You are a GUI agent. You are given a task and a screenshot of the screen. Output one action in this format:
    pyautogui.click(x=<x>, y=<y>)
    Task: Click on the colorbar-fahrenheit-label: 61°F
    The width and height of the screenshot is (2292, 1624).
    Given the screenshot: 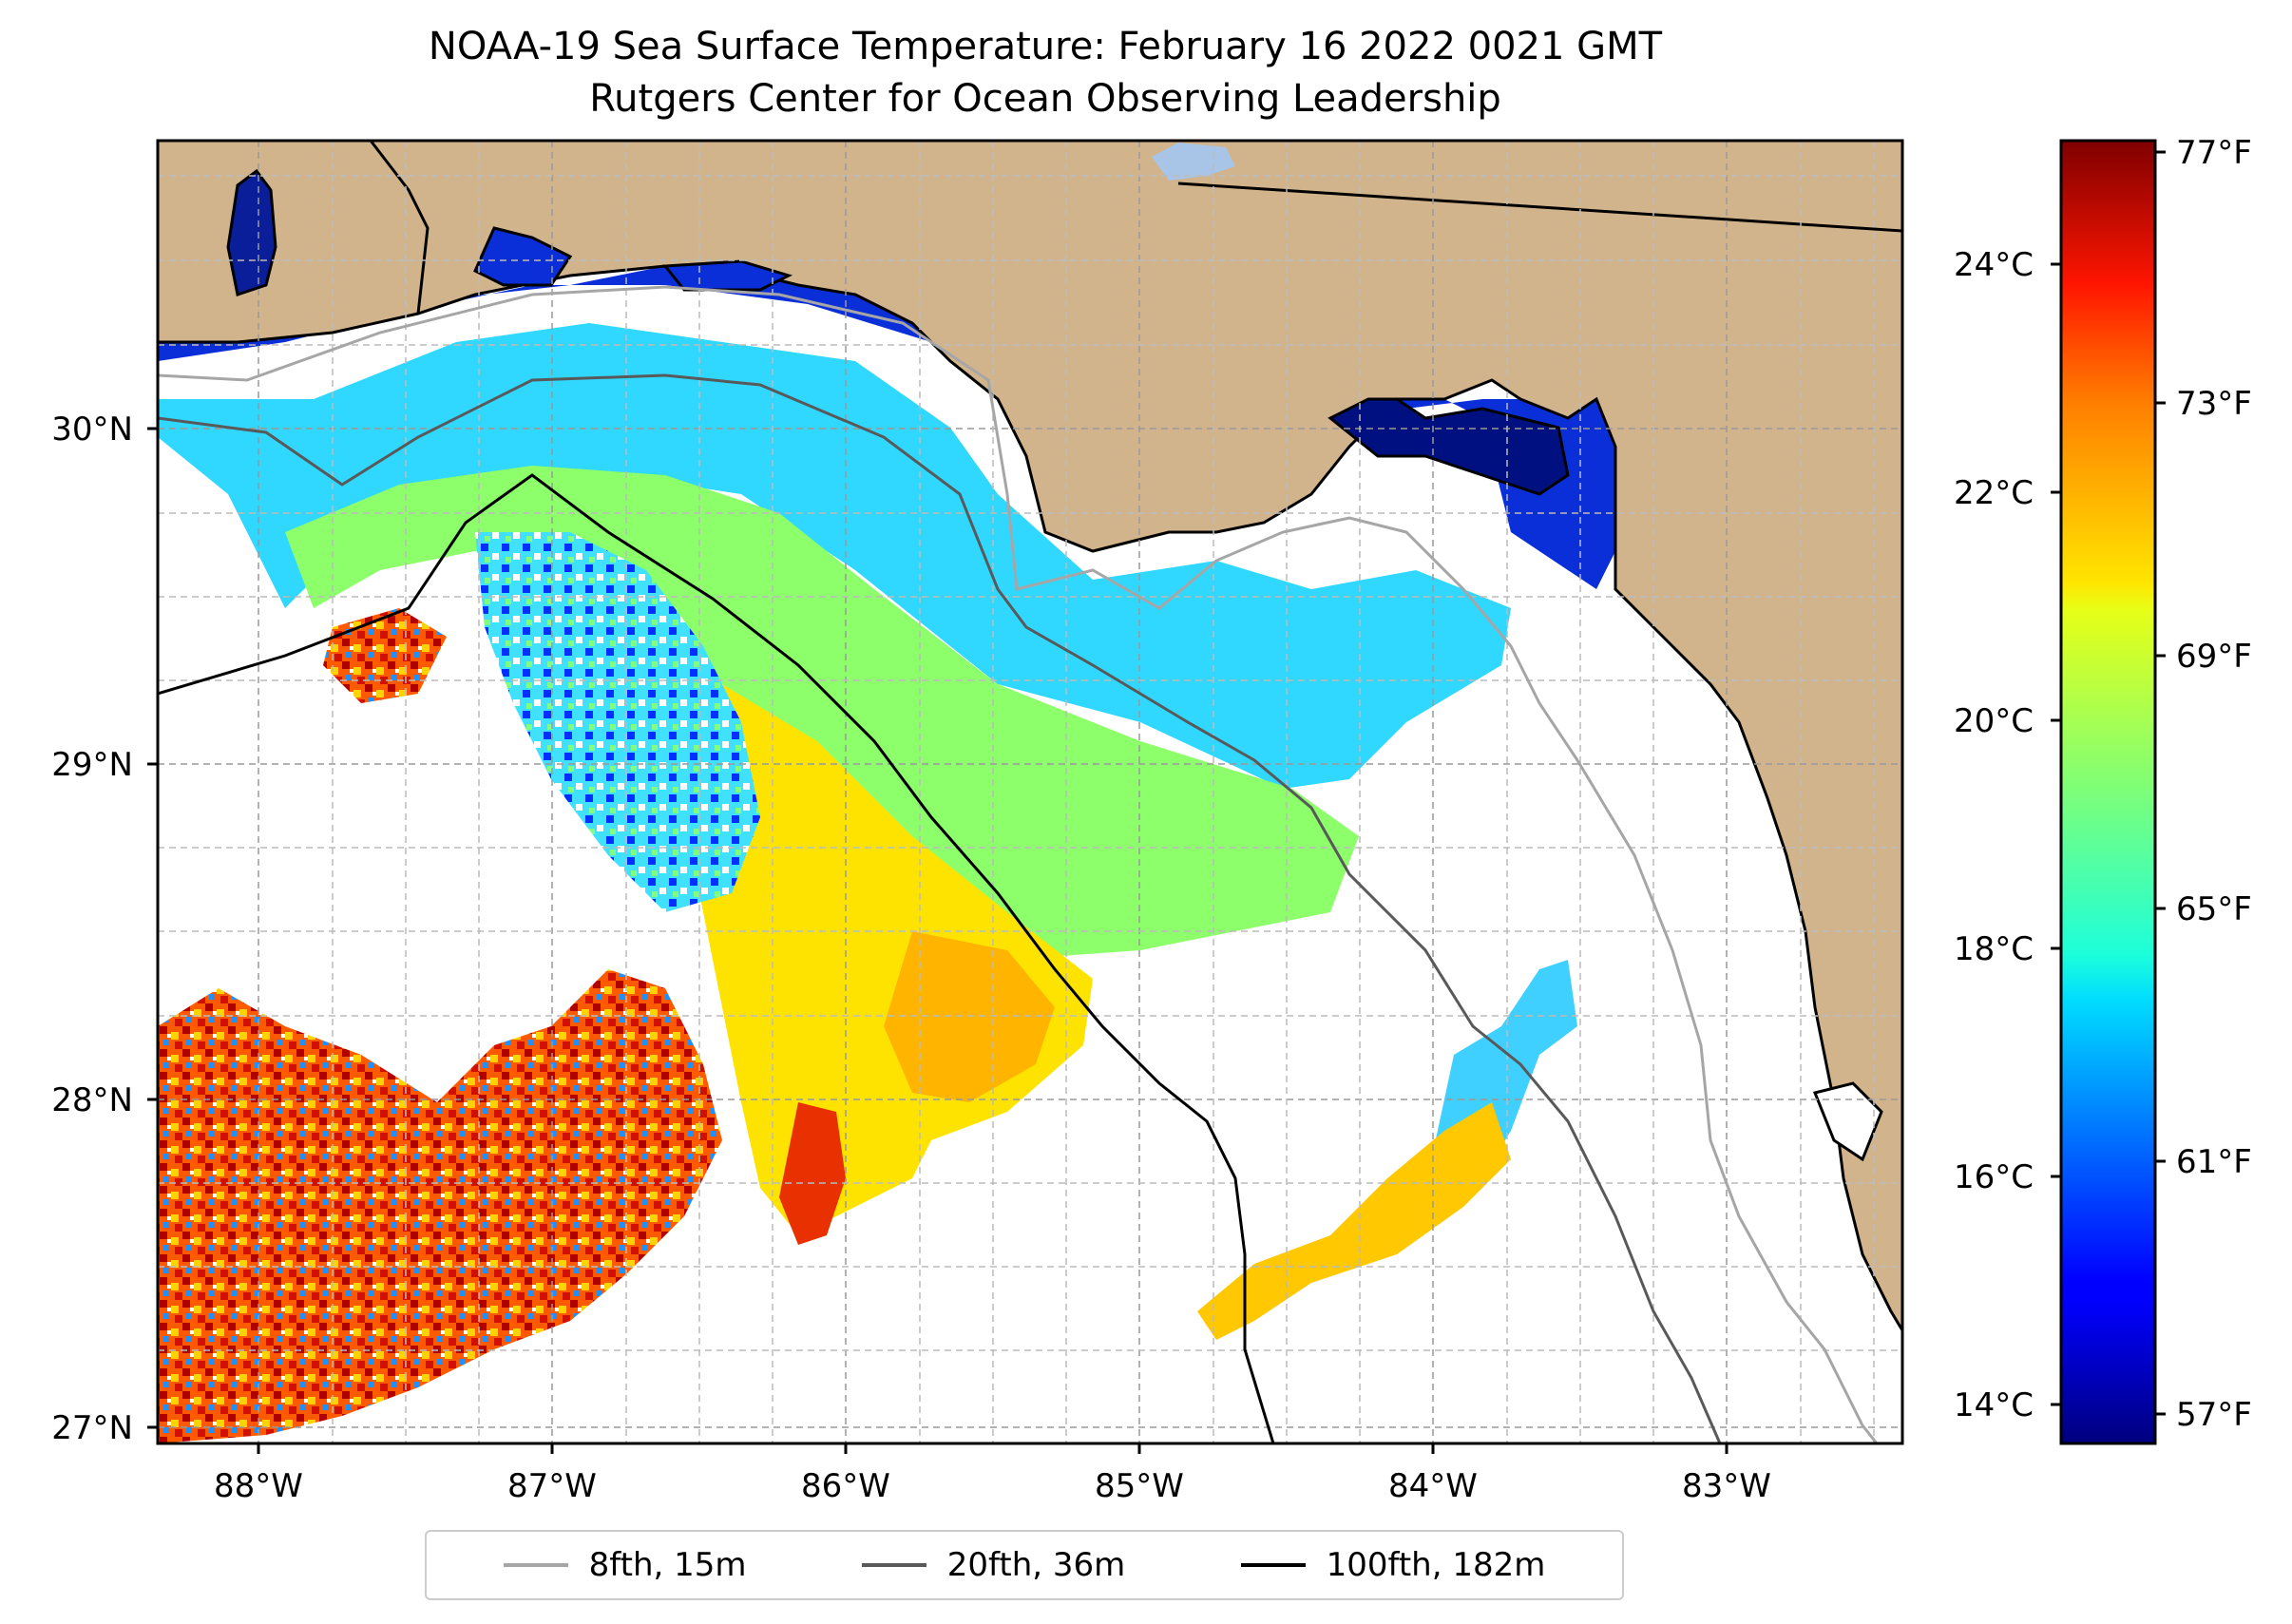 What is the action you would take?
    pyautogui.click(x=2214, y=1162)
    